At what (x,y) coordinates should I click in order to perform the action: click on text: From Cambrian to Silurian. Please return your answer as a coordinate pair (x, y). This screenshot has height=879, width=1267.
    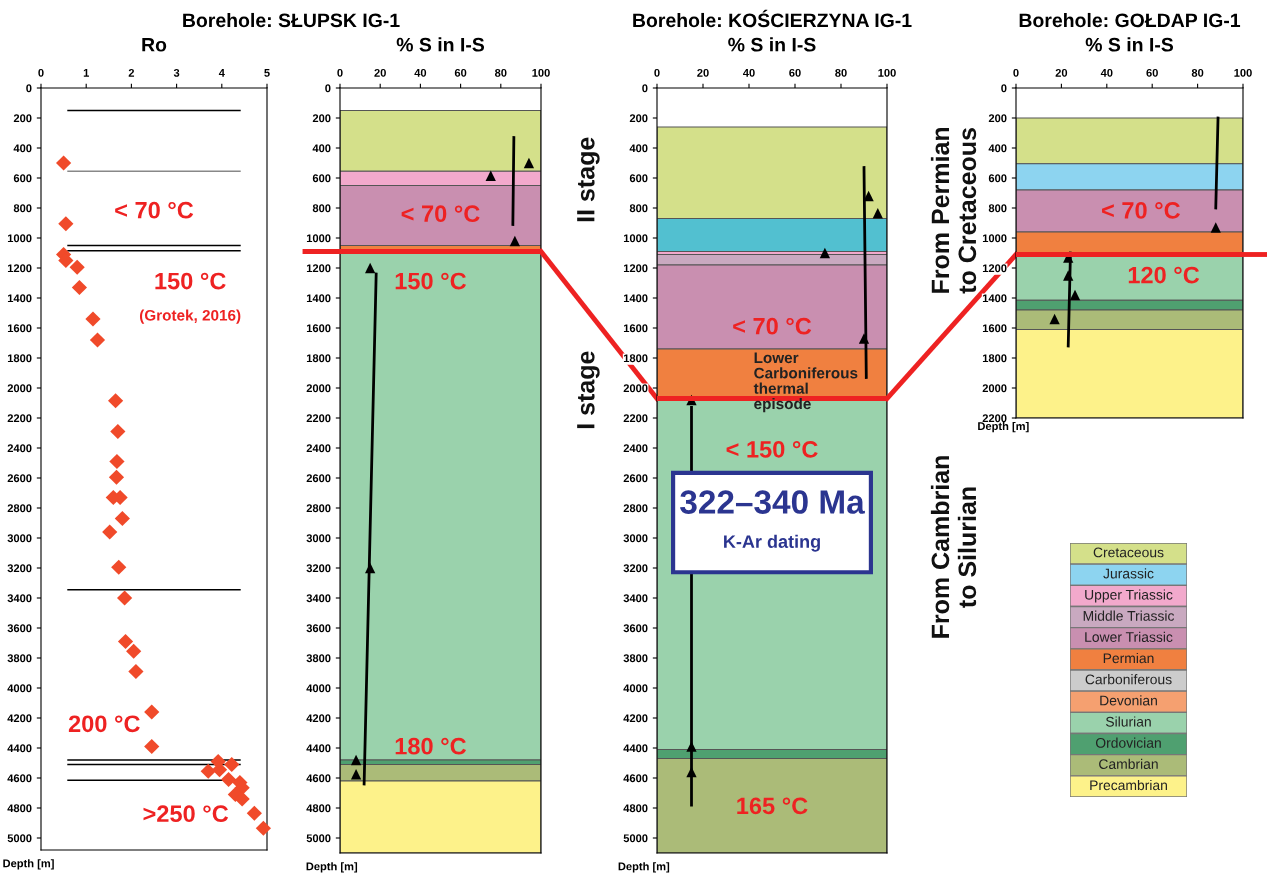
    Looking at the image, I should click on (953, 547).